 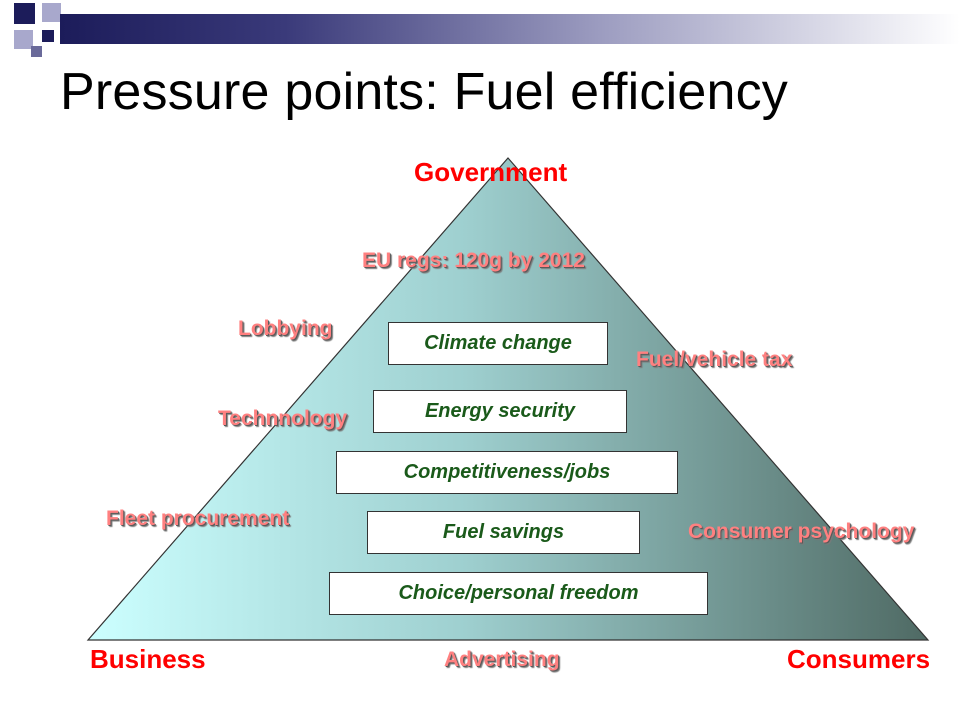 What do you see at coordinates (510, 29) in the screenshot?
I see `header-gradient-bar` at bounding box center [510, 29].